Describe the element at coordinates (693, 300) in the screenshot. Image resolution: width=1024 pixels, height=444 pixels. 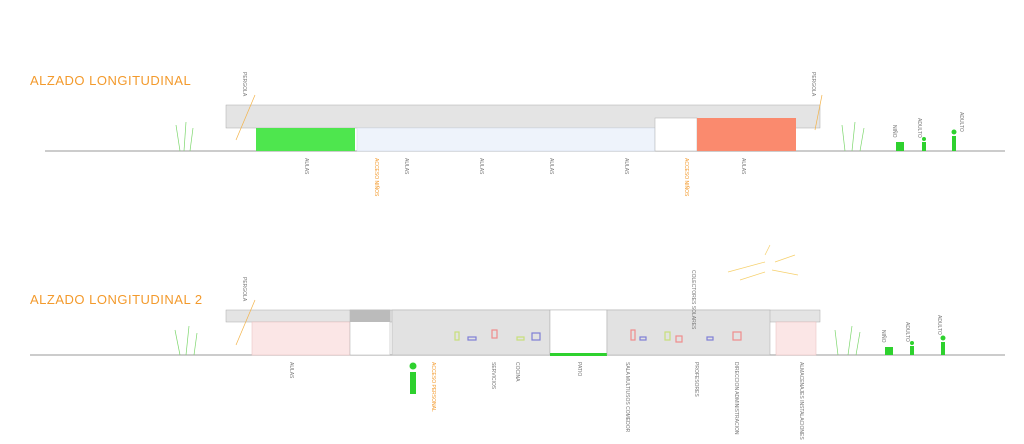
I see `solar-label: COLECTORES SOLARES` at that location.